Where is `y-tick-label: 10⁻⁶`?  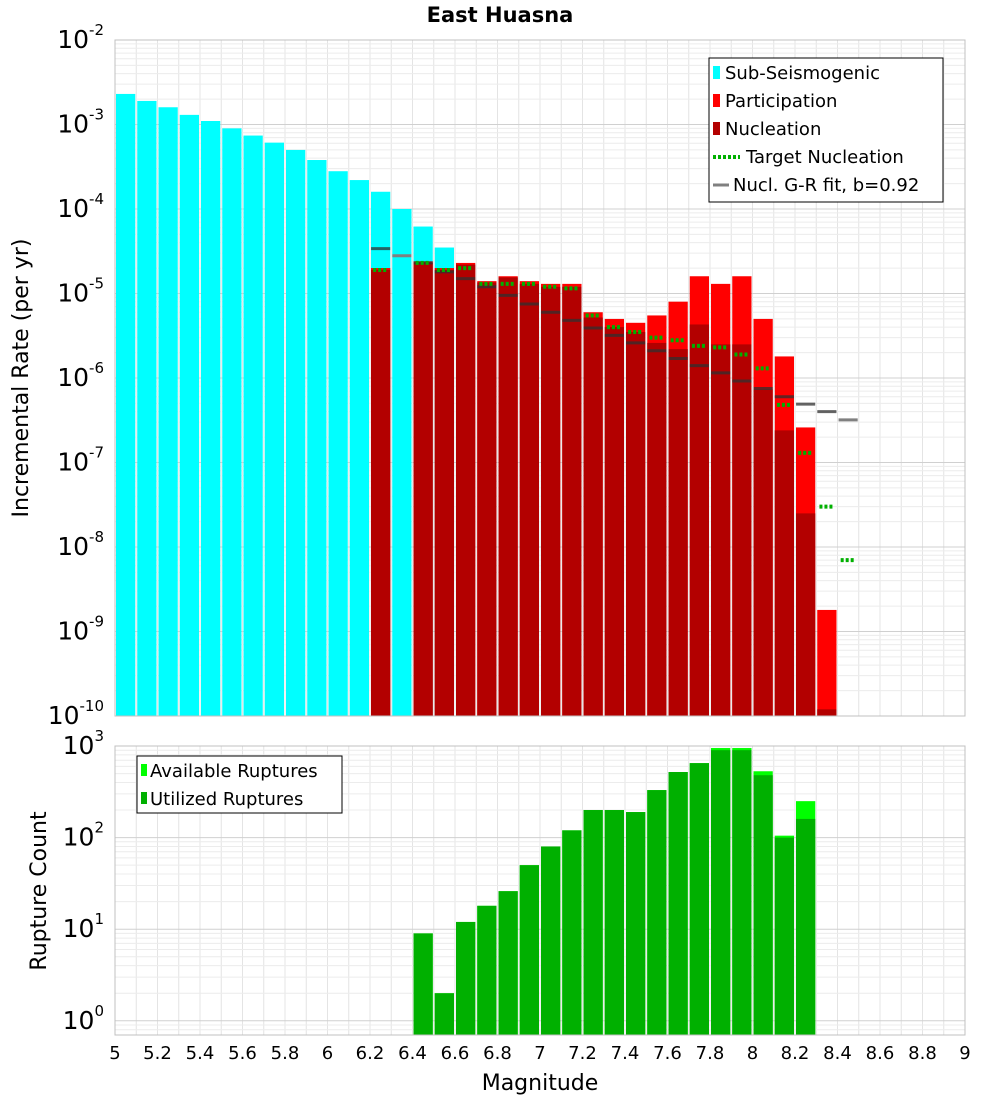 y-tick-label: 10⁻⁶ is located at coordinates (80, 375).